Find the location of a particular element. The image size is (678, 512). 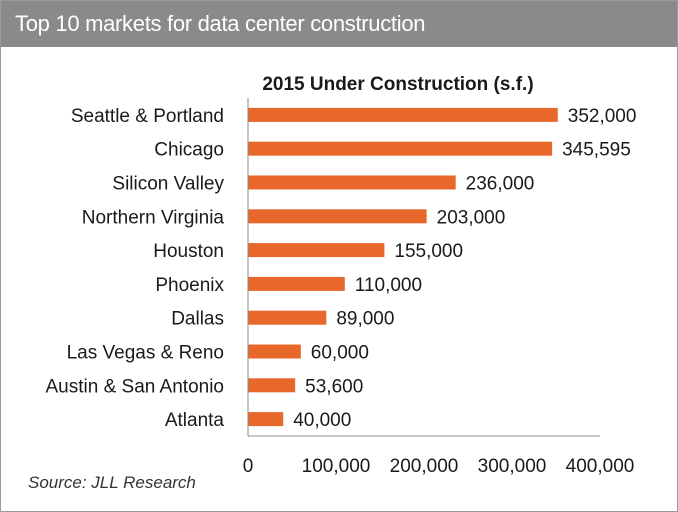

x-ticks-group: 0 100,000 200,000 300,000 400,000 is located at coordinates (439, 466).